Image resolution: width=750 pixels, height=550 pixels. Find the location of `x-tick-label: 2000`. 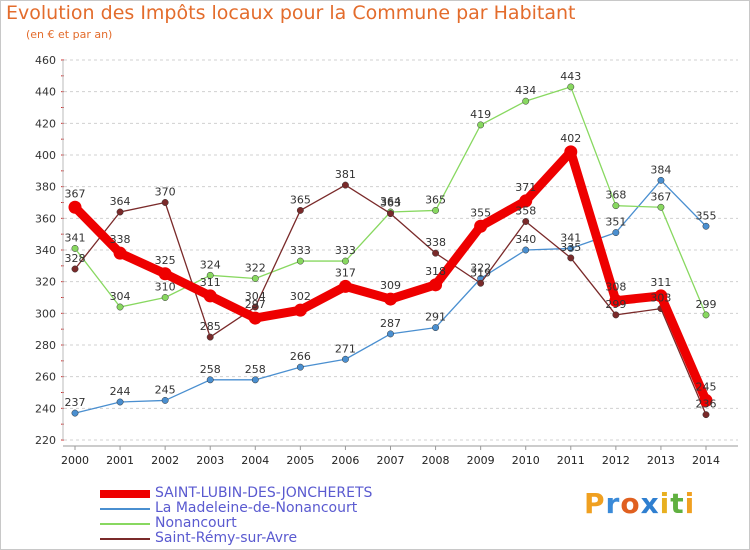

x-tick-label: 2000 is located at coordinates (75, 460).